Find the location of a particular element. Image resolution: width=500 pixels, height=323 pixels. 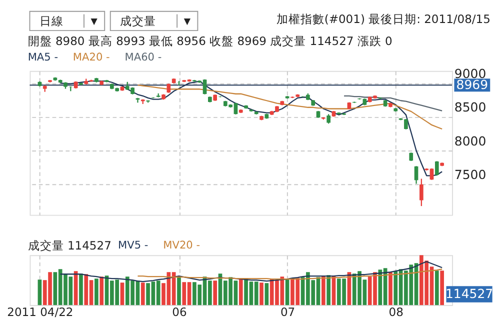

series-label: MA5 - is located at coordinates (43, 57).